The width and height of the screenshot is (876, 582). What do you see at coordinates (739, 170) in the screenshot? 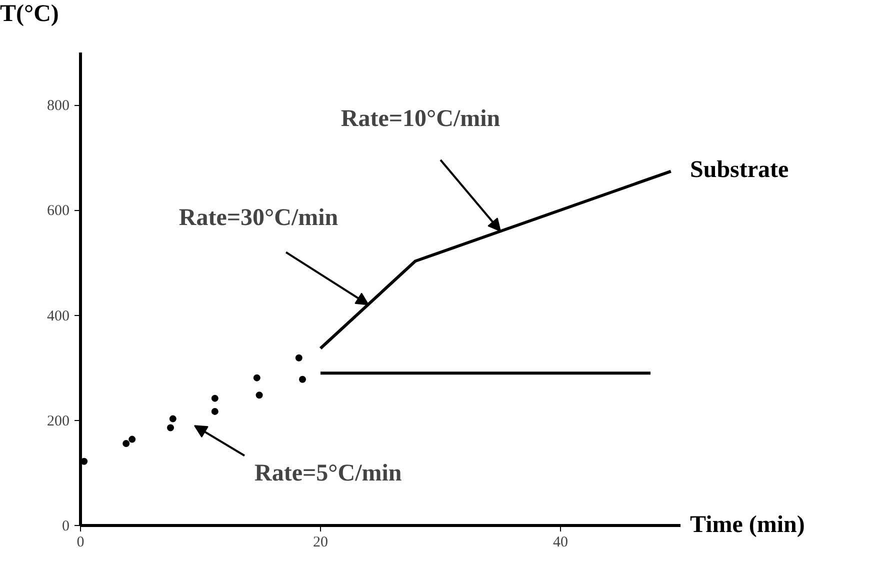
I see `series-label: Substrate` at bounding box center [739, 170].